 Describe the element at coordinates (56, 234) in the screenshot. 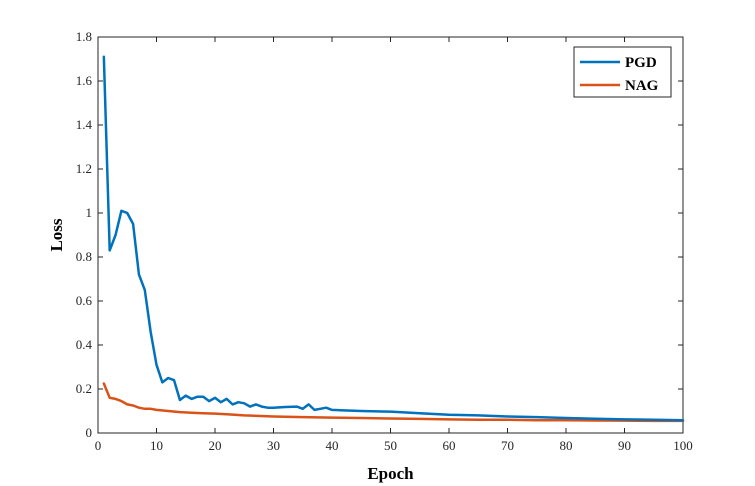

I see `y-axis-title: Loss` at that location.